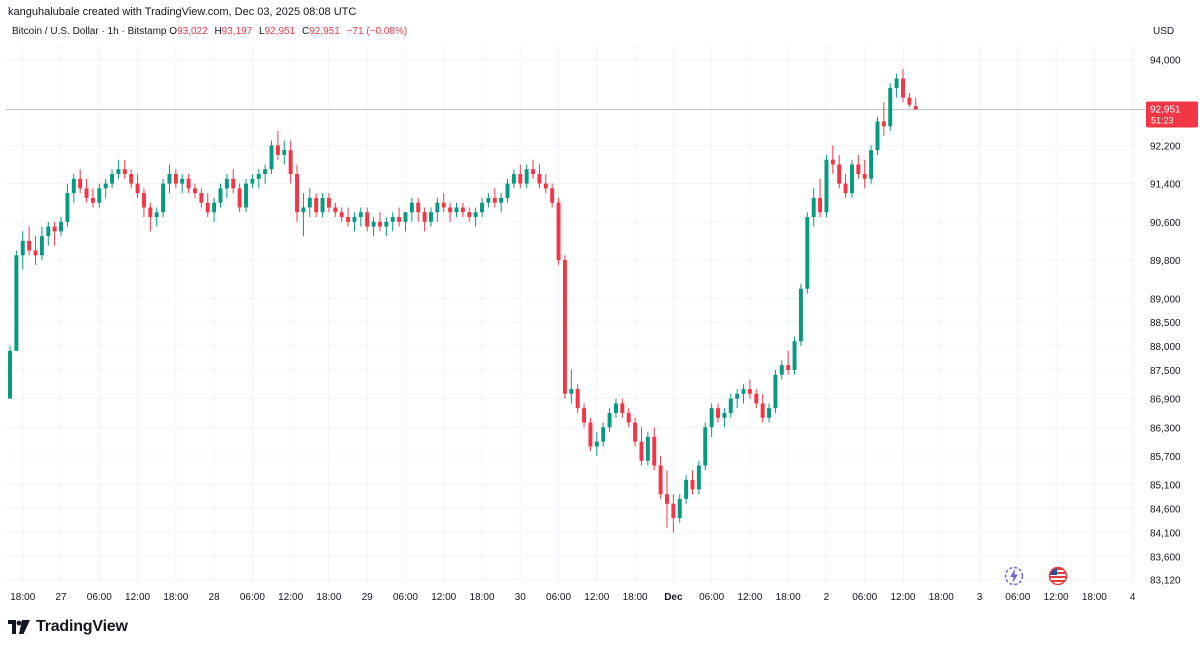 Image resolution: width=1200 pixels, height=650 pixels. Describe the element at coordinates (368, 597) in the screenshot. I see `x-tick-label: 29` at that location.